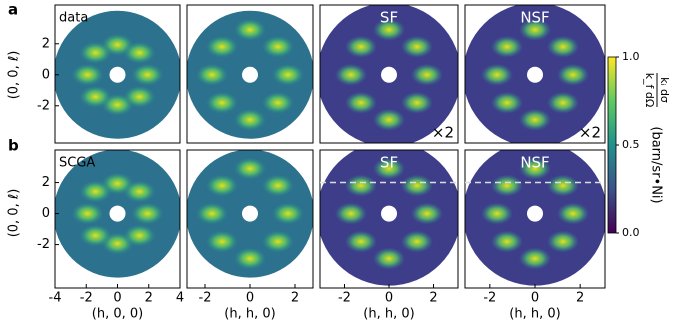 This screenshot has width=680, height=325. Describe the element at coordinates (649, 90) in the screenshot. I see `colorbar-denominator: k_f dΩ` at that location.